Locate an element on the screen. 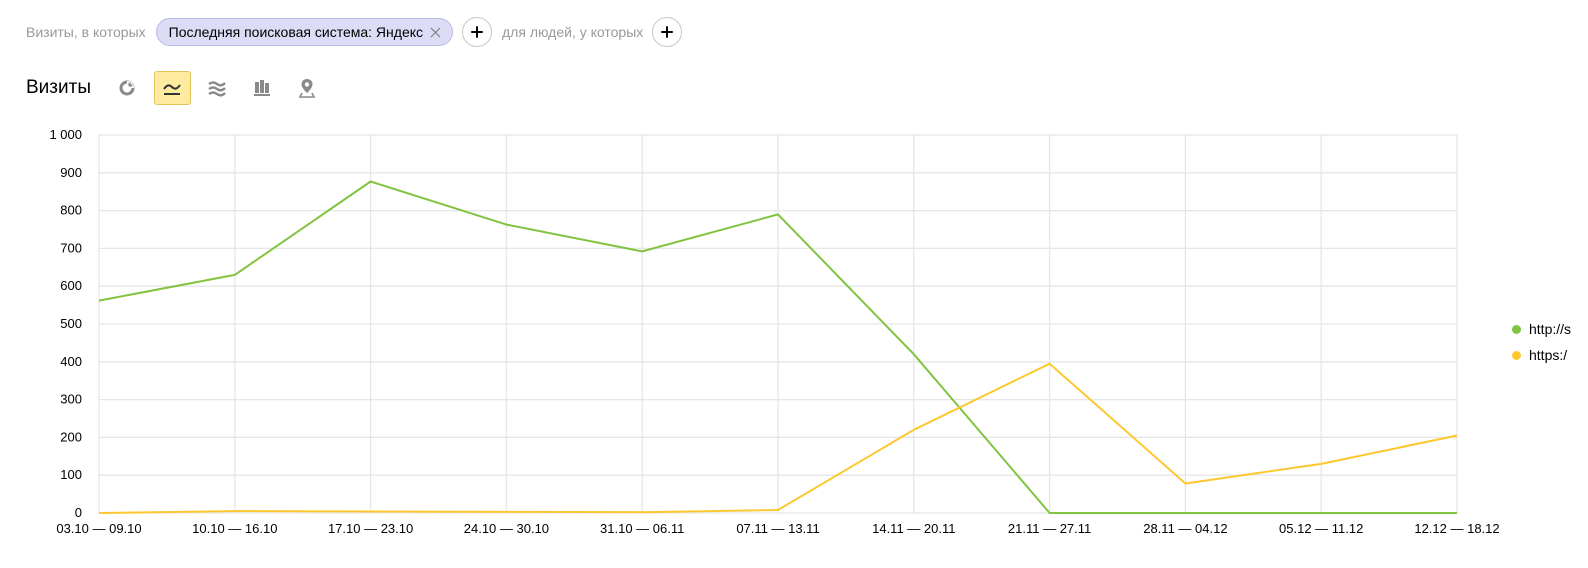 This screenshot has height=568, width=1588. chart-type-area-button is located at coordinates (217, 88).